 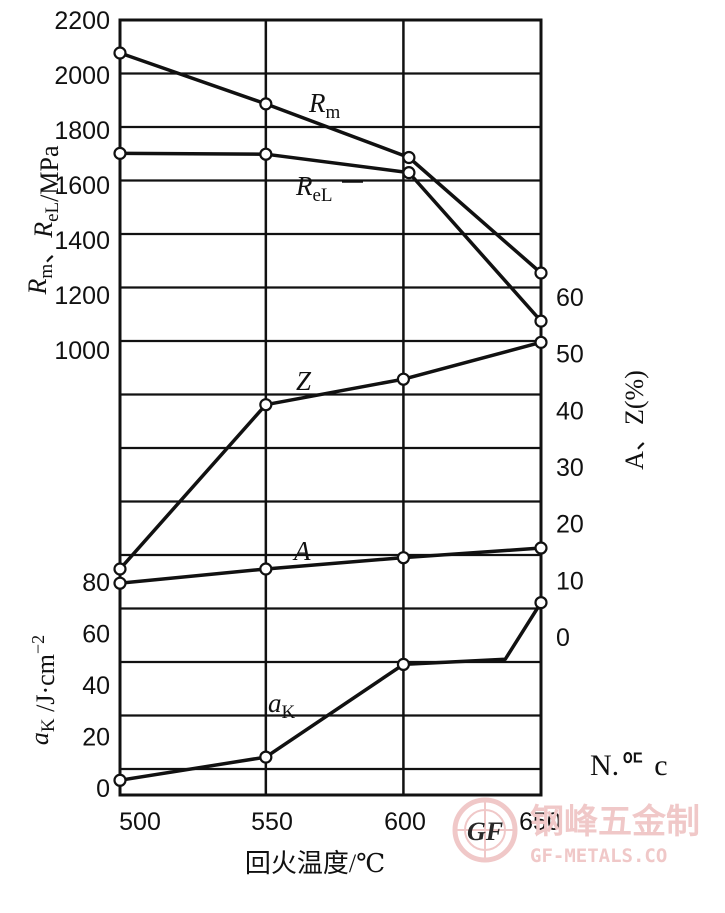 What do you see at coordinates (82, 21) in the screenshot?
I see `y-tick-label-strength: 2200` at bounding box center [82, 21].